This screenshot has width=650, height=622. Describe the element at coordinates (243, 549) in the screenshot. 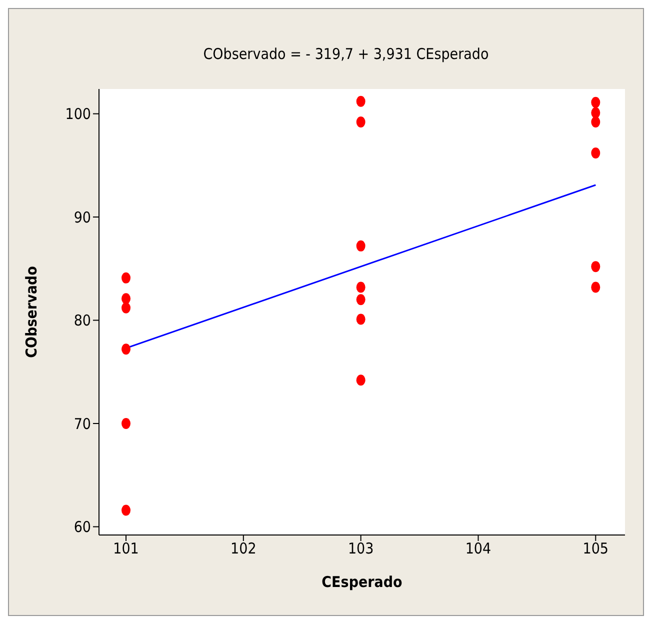

I see `x-tick-label: 102` at that location.